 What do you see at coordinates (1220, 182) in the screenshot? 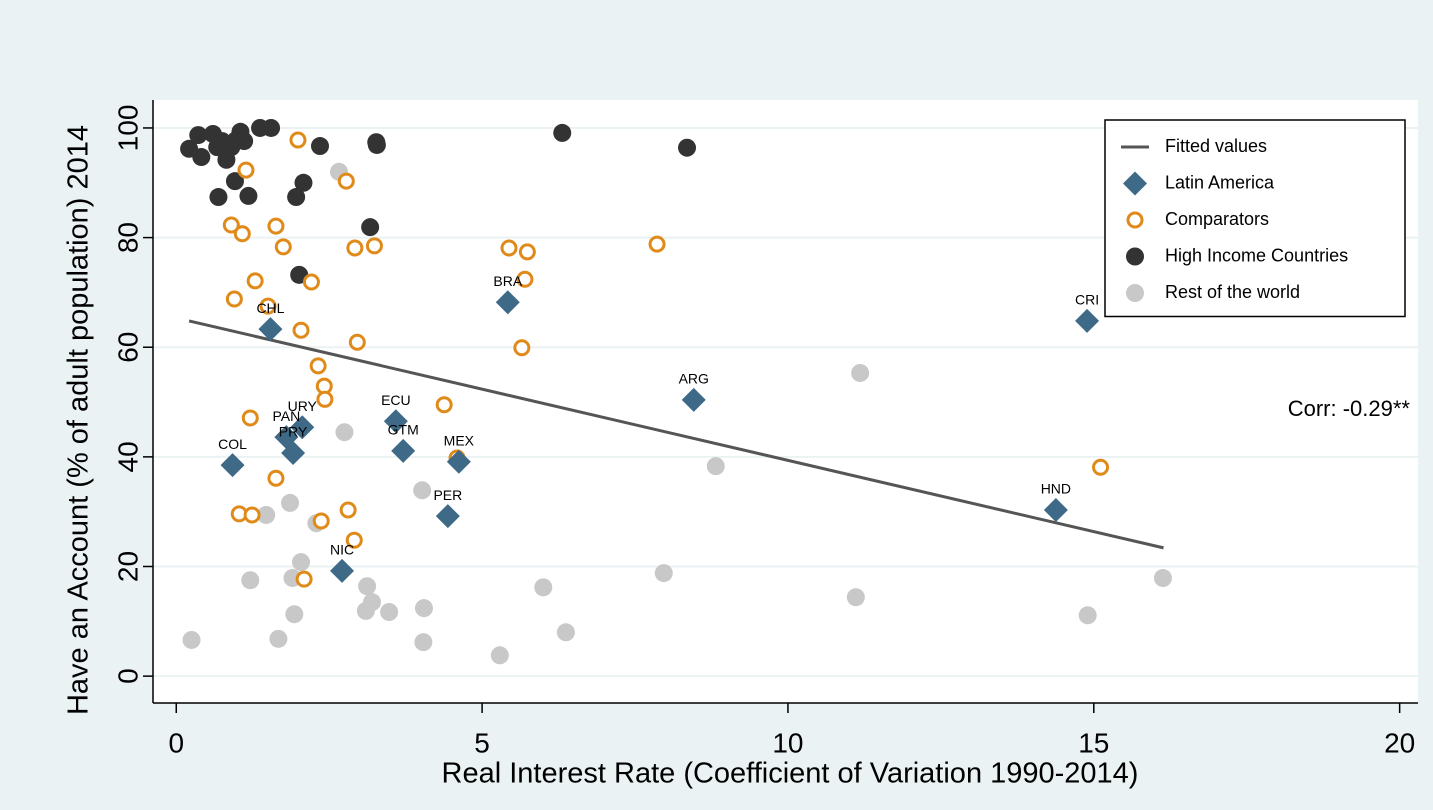
I see `legend-label: Latin America` at bounding box center [1220, 182].